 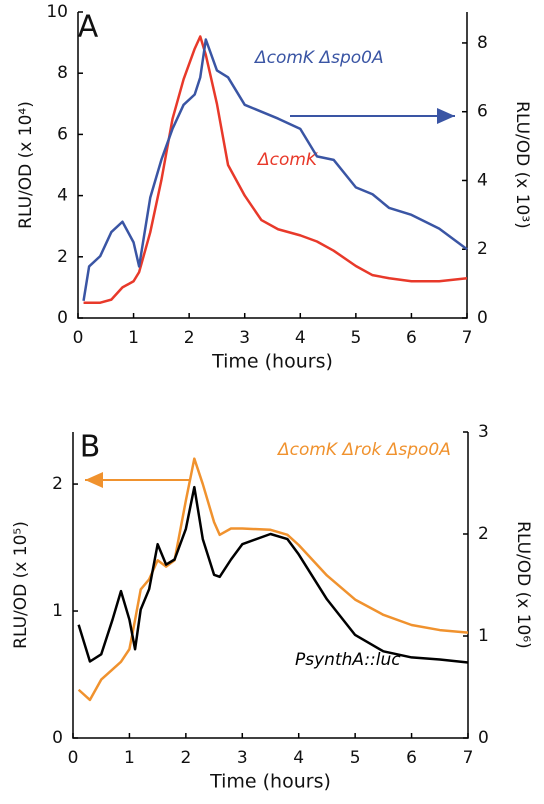 I want to click on y-tick-label: 6, so click(x=62, y=134).